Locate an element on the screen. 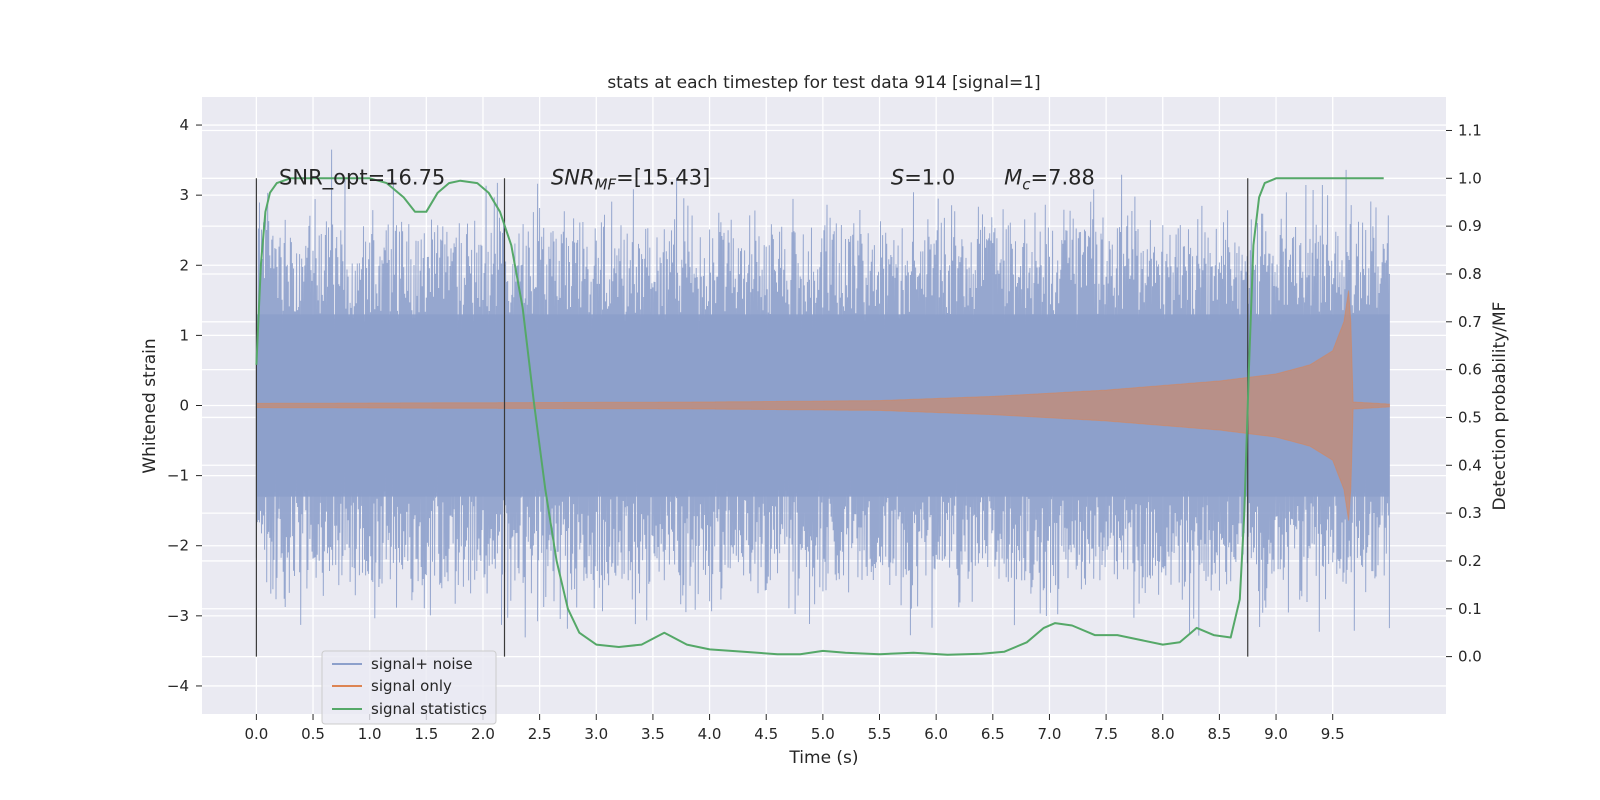  y-tick-label: 4 is located at coordinates (184, 125).